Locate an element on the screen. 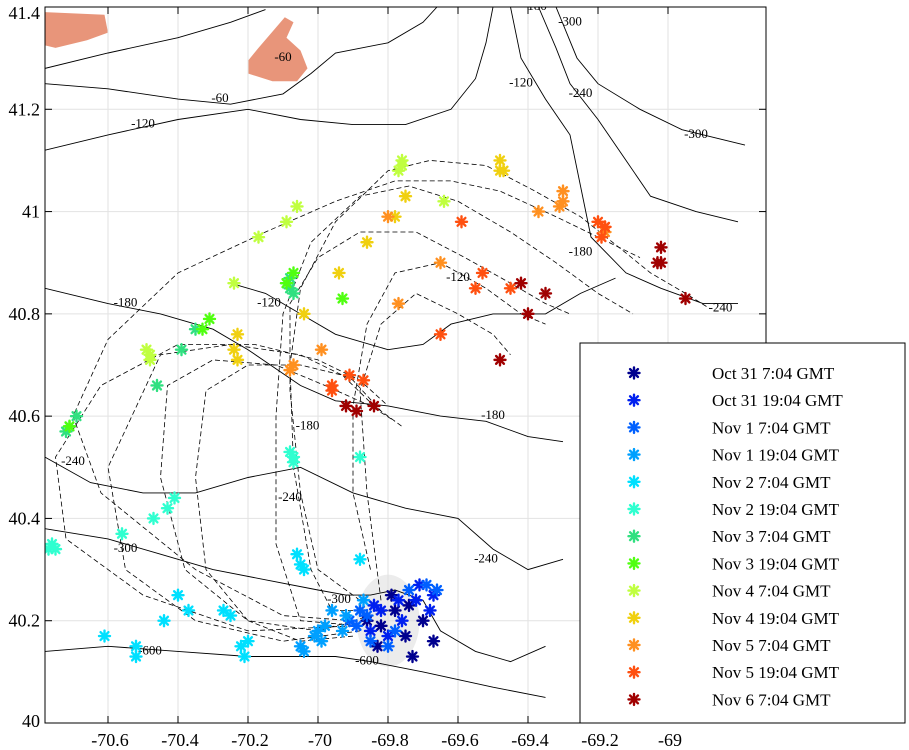  legend-entry-4: Nov 2 7:04 GMT is located at coordinates (729, 482).